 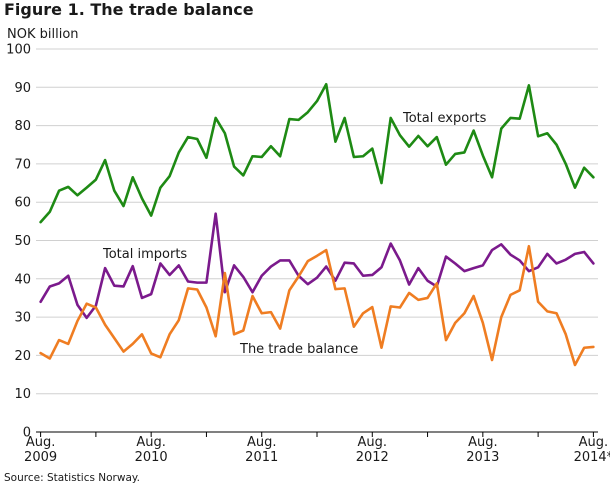 What do you see at coordinates (129, 9) in the screenshot?
I see `chart-title: Figure 1. The trade balance` at bounding box center [129, 9].